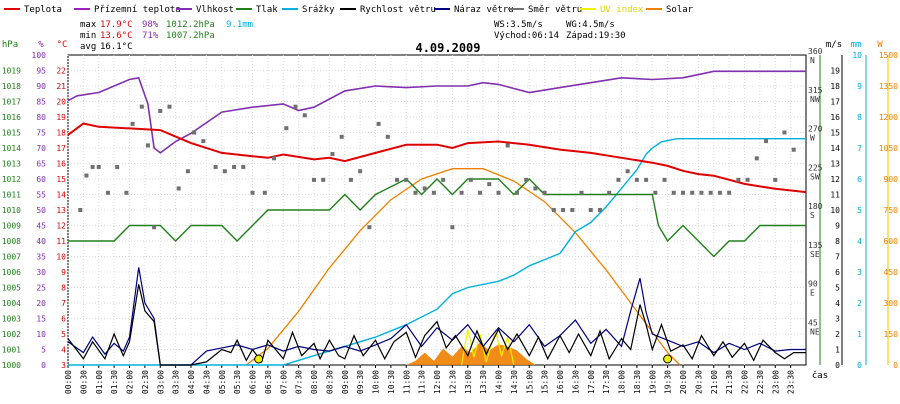 This screenshot has width=900, height=404. What do you see at coordinates (61, 86) in the screenshot?
I see `temperature-tick-label: 21` at bounding box center [61, 86].